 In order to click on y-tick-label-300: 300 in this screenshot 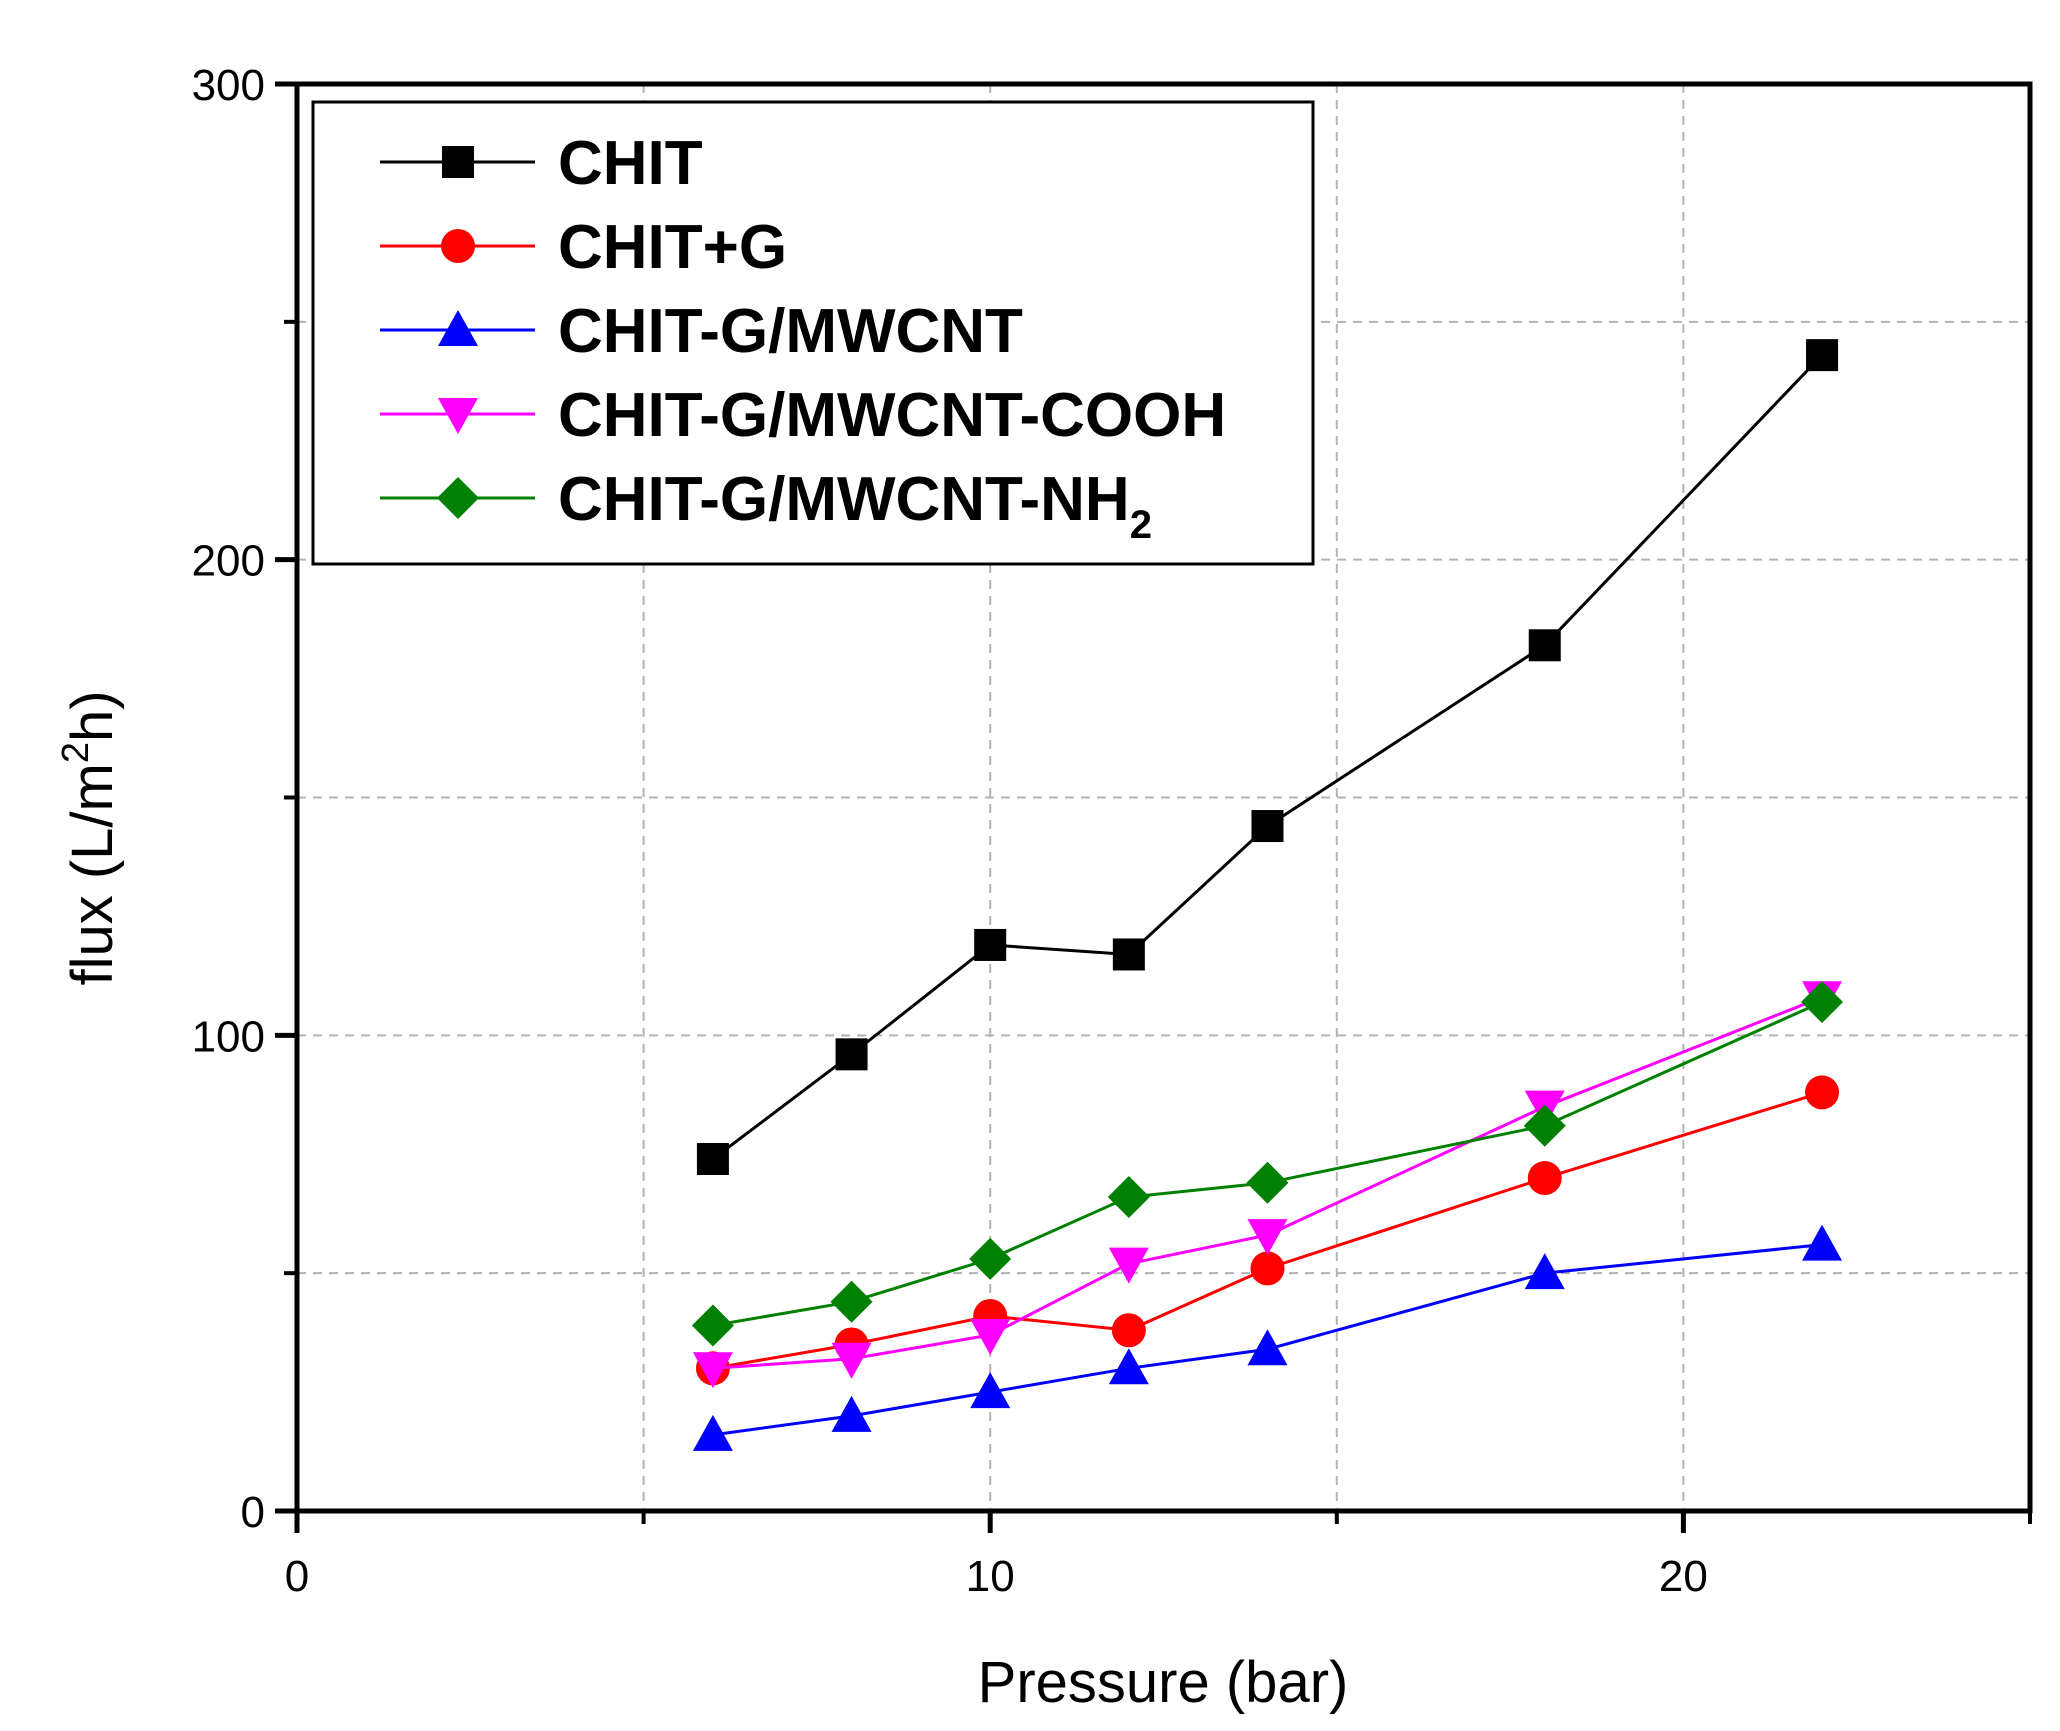, I will do `click(228, 85)`.